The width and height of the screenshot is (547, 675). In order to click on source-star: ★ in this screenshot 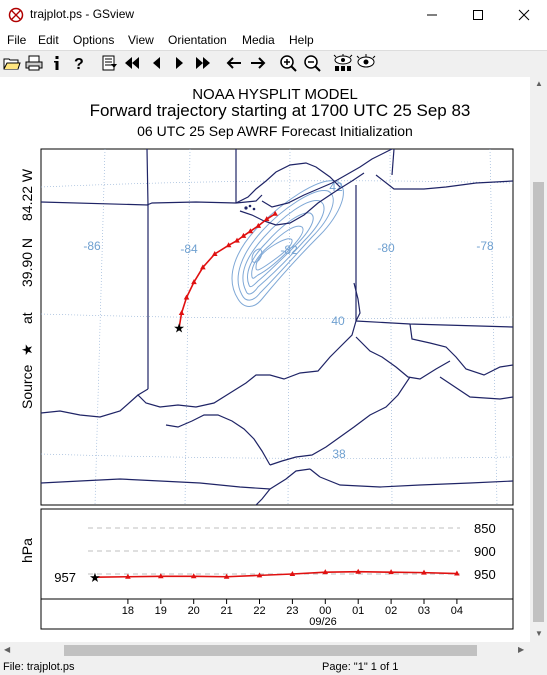, I will do `click(27, 349)`.